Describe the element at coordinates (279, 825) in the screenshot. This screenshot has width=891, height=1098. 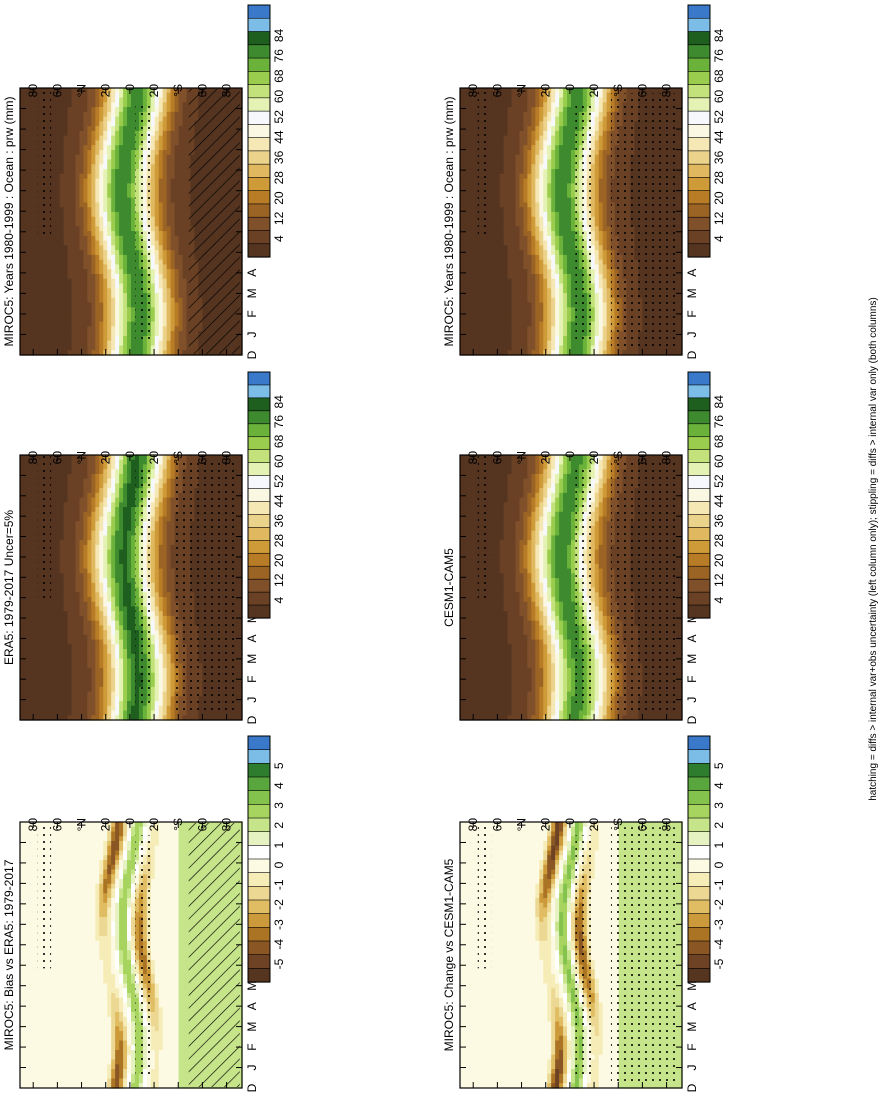
I see `colorbar-label: 2` at that location.